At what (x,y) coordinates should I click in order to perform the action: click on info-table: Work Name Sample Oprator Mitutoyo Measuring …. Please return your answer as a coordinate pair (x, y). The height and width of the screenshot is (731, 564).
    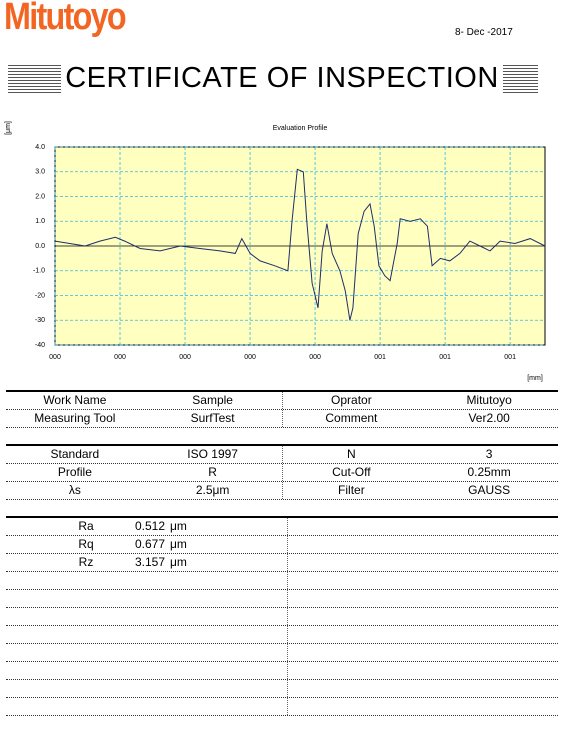
    Looking at the image, I should click on (282, 409).